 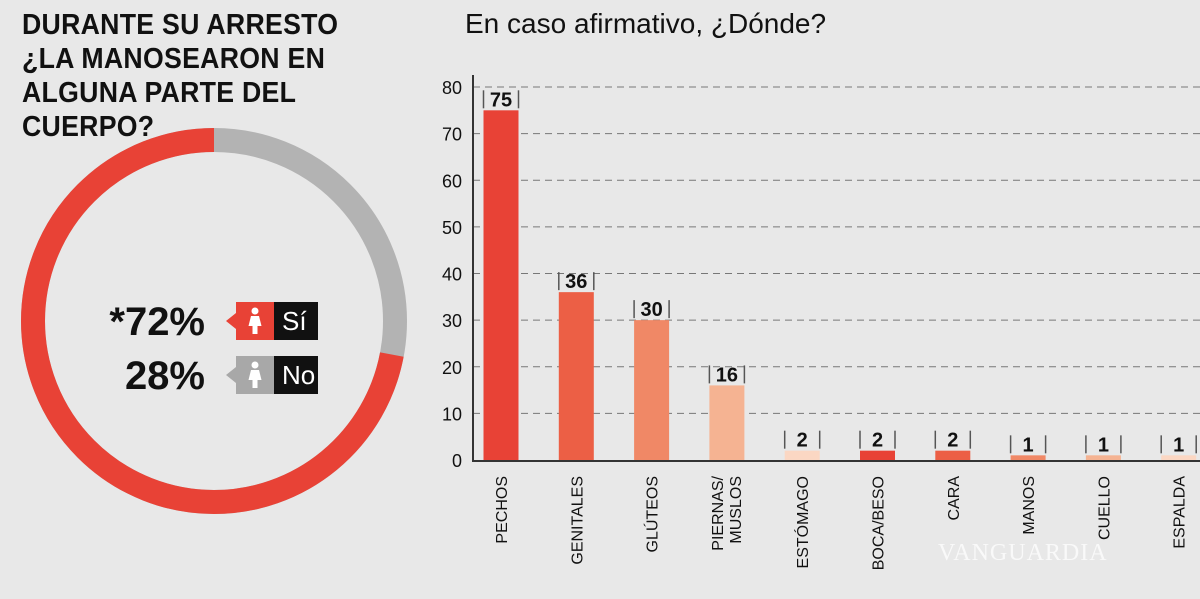 I want to click on x-tick-label: ESTÓMAGO, so click(x=802, y=522).